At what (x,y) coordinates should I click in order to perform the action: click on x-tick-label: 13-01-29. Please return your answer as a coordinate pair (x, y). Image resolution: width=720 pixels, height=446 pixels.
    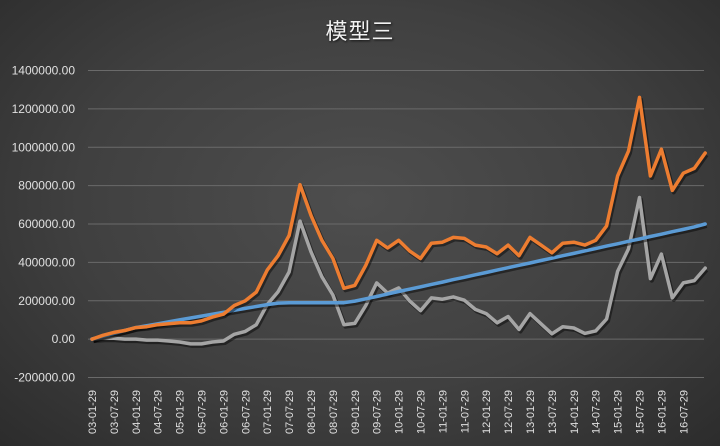
    Looking at the image, I should click on (531, 412).